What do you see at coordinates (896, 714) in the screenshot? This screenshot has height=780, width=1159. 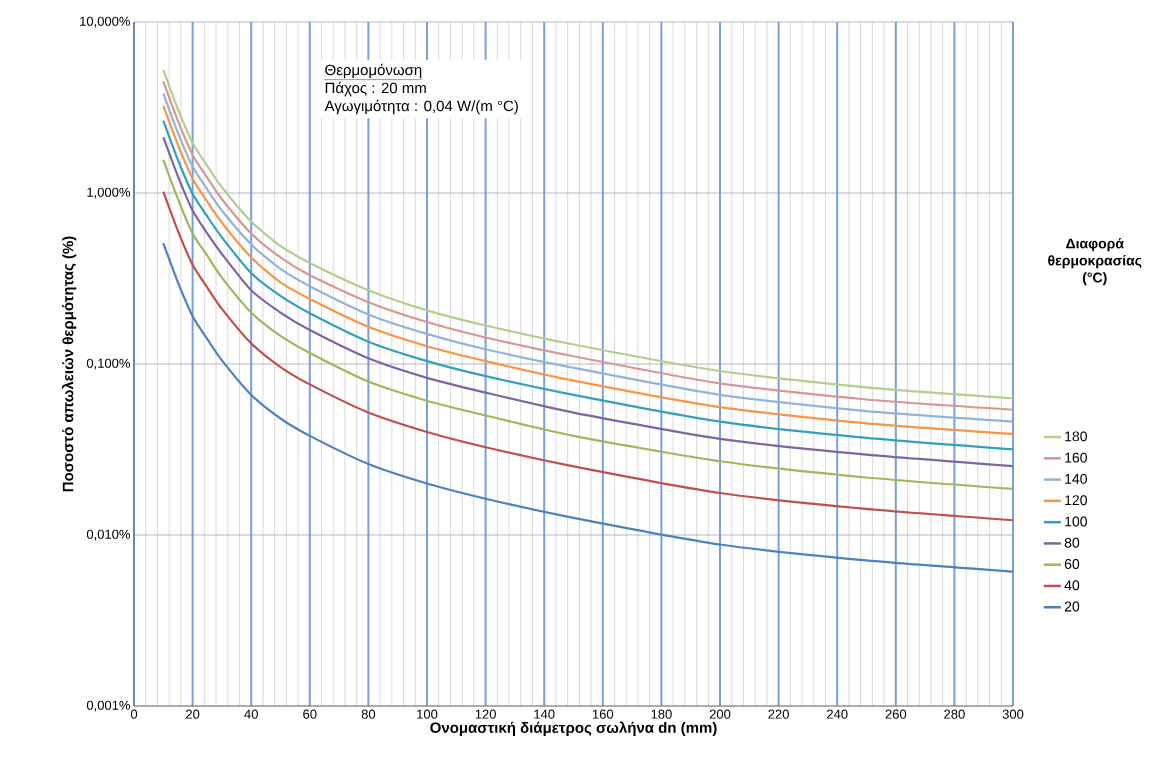 I see `x-tick-label: 260` at bounding box center [896, 714].